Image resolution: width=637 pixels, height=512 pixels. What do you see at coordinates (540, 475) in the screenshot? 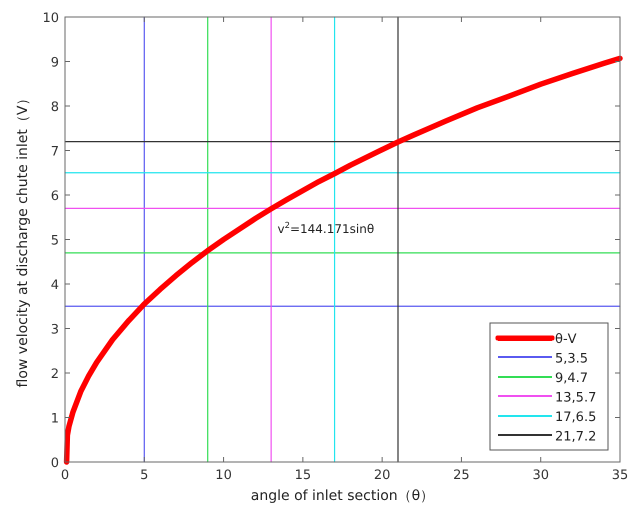
I see `x-tick-label: 30` at bounding box center [540, 475].